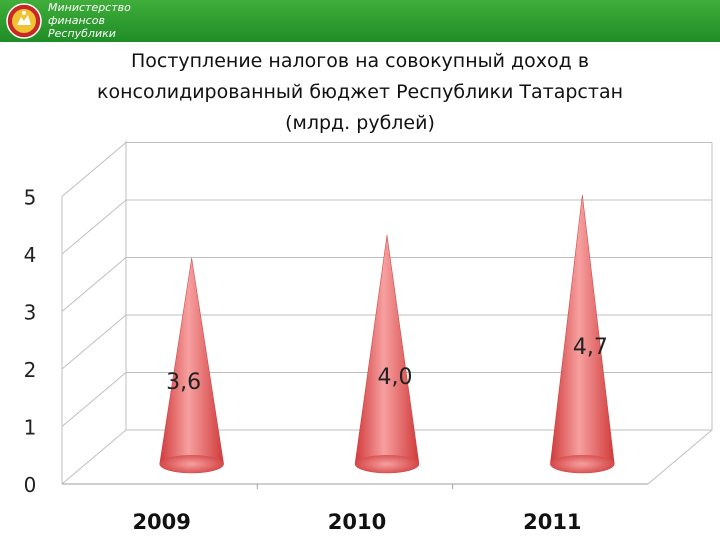 The width and height of the screenshot is (720, 540). Describe the element at coordinates (108, 20) in the screenshot. I see `ministry-name: Министерство финансов Республики` at that location.